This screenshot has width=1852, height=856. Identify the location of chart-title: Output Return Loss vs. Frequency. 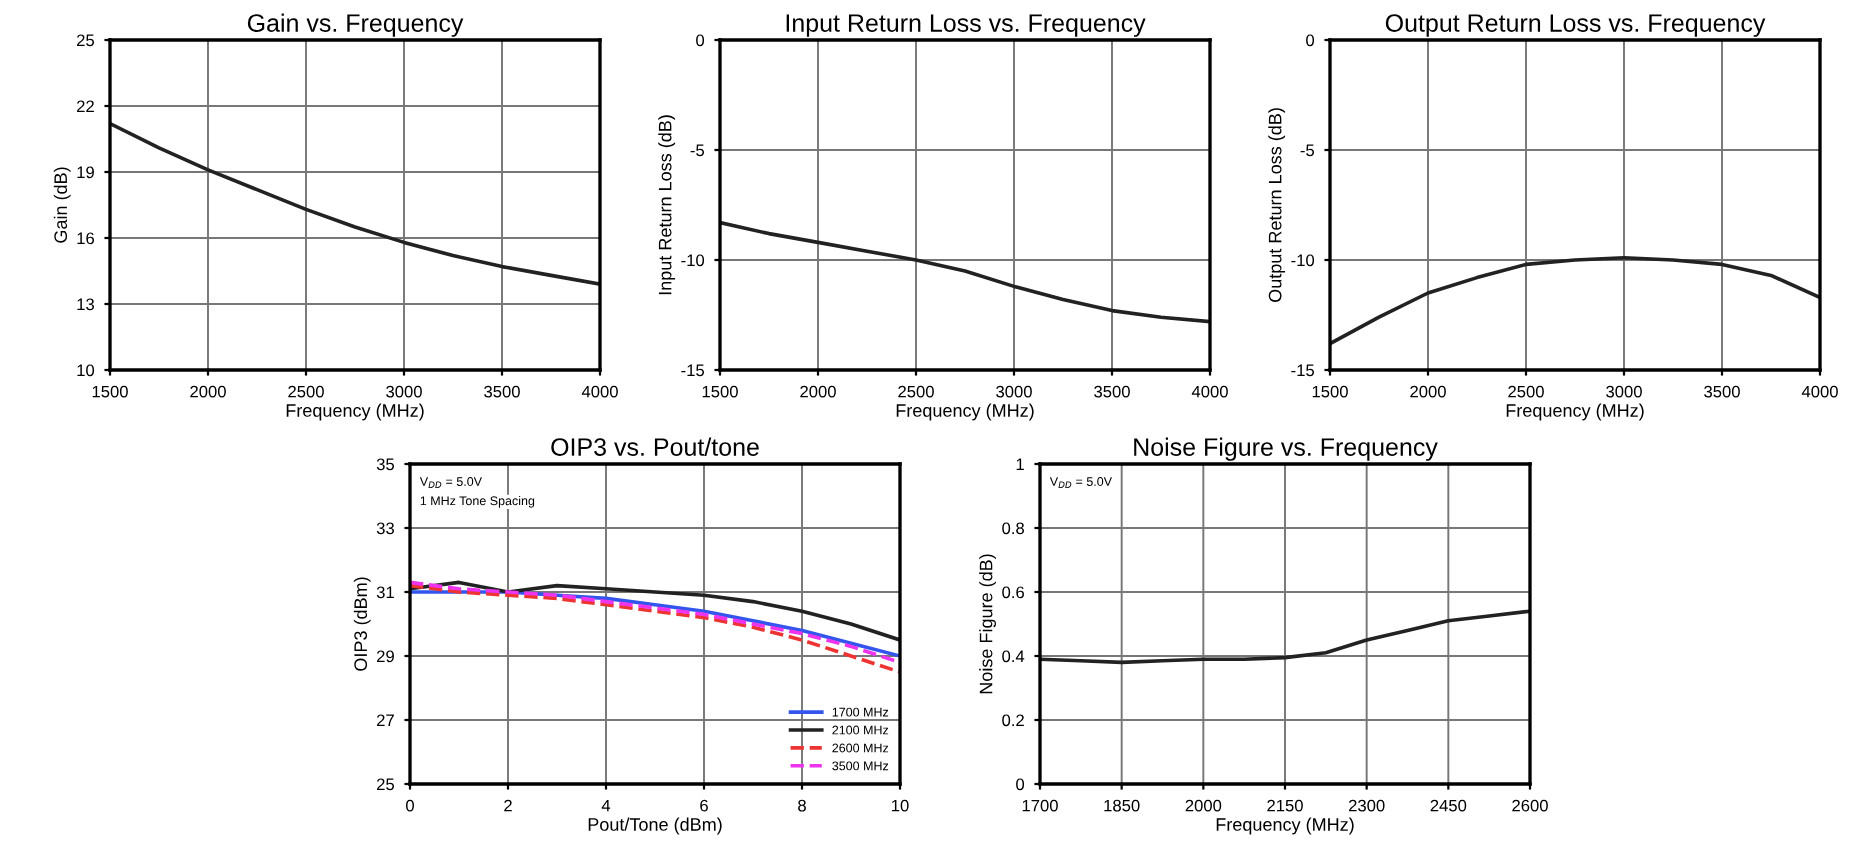
(1575, 25).